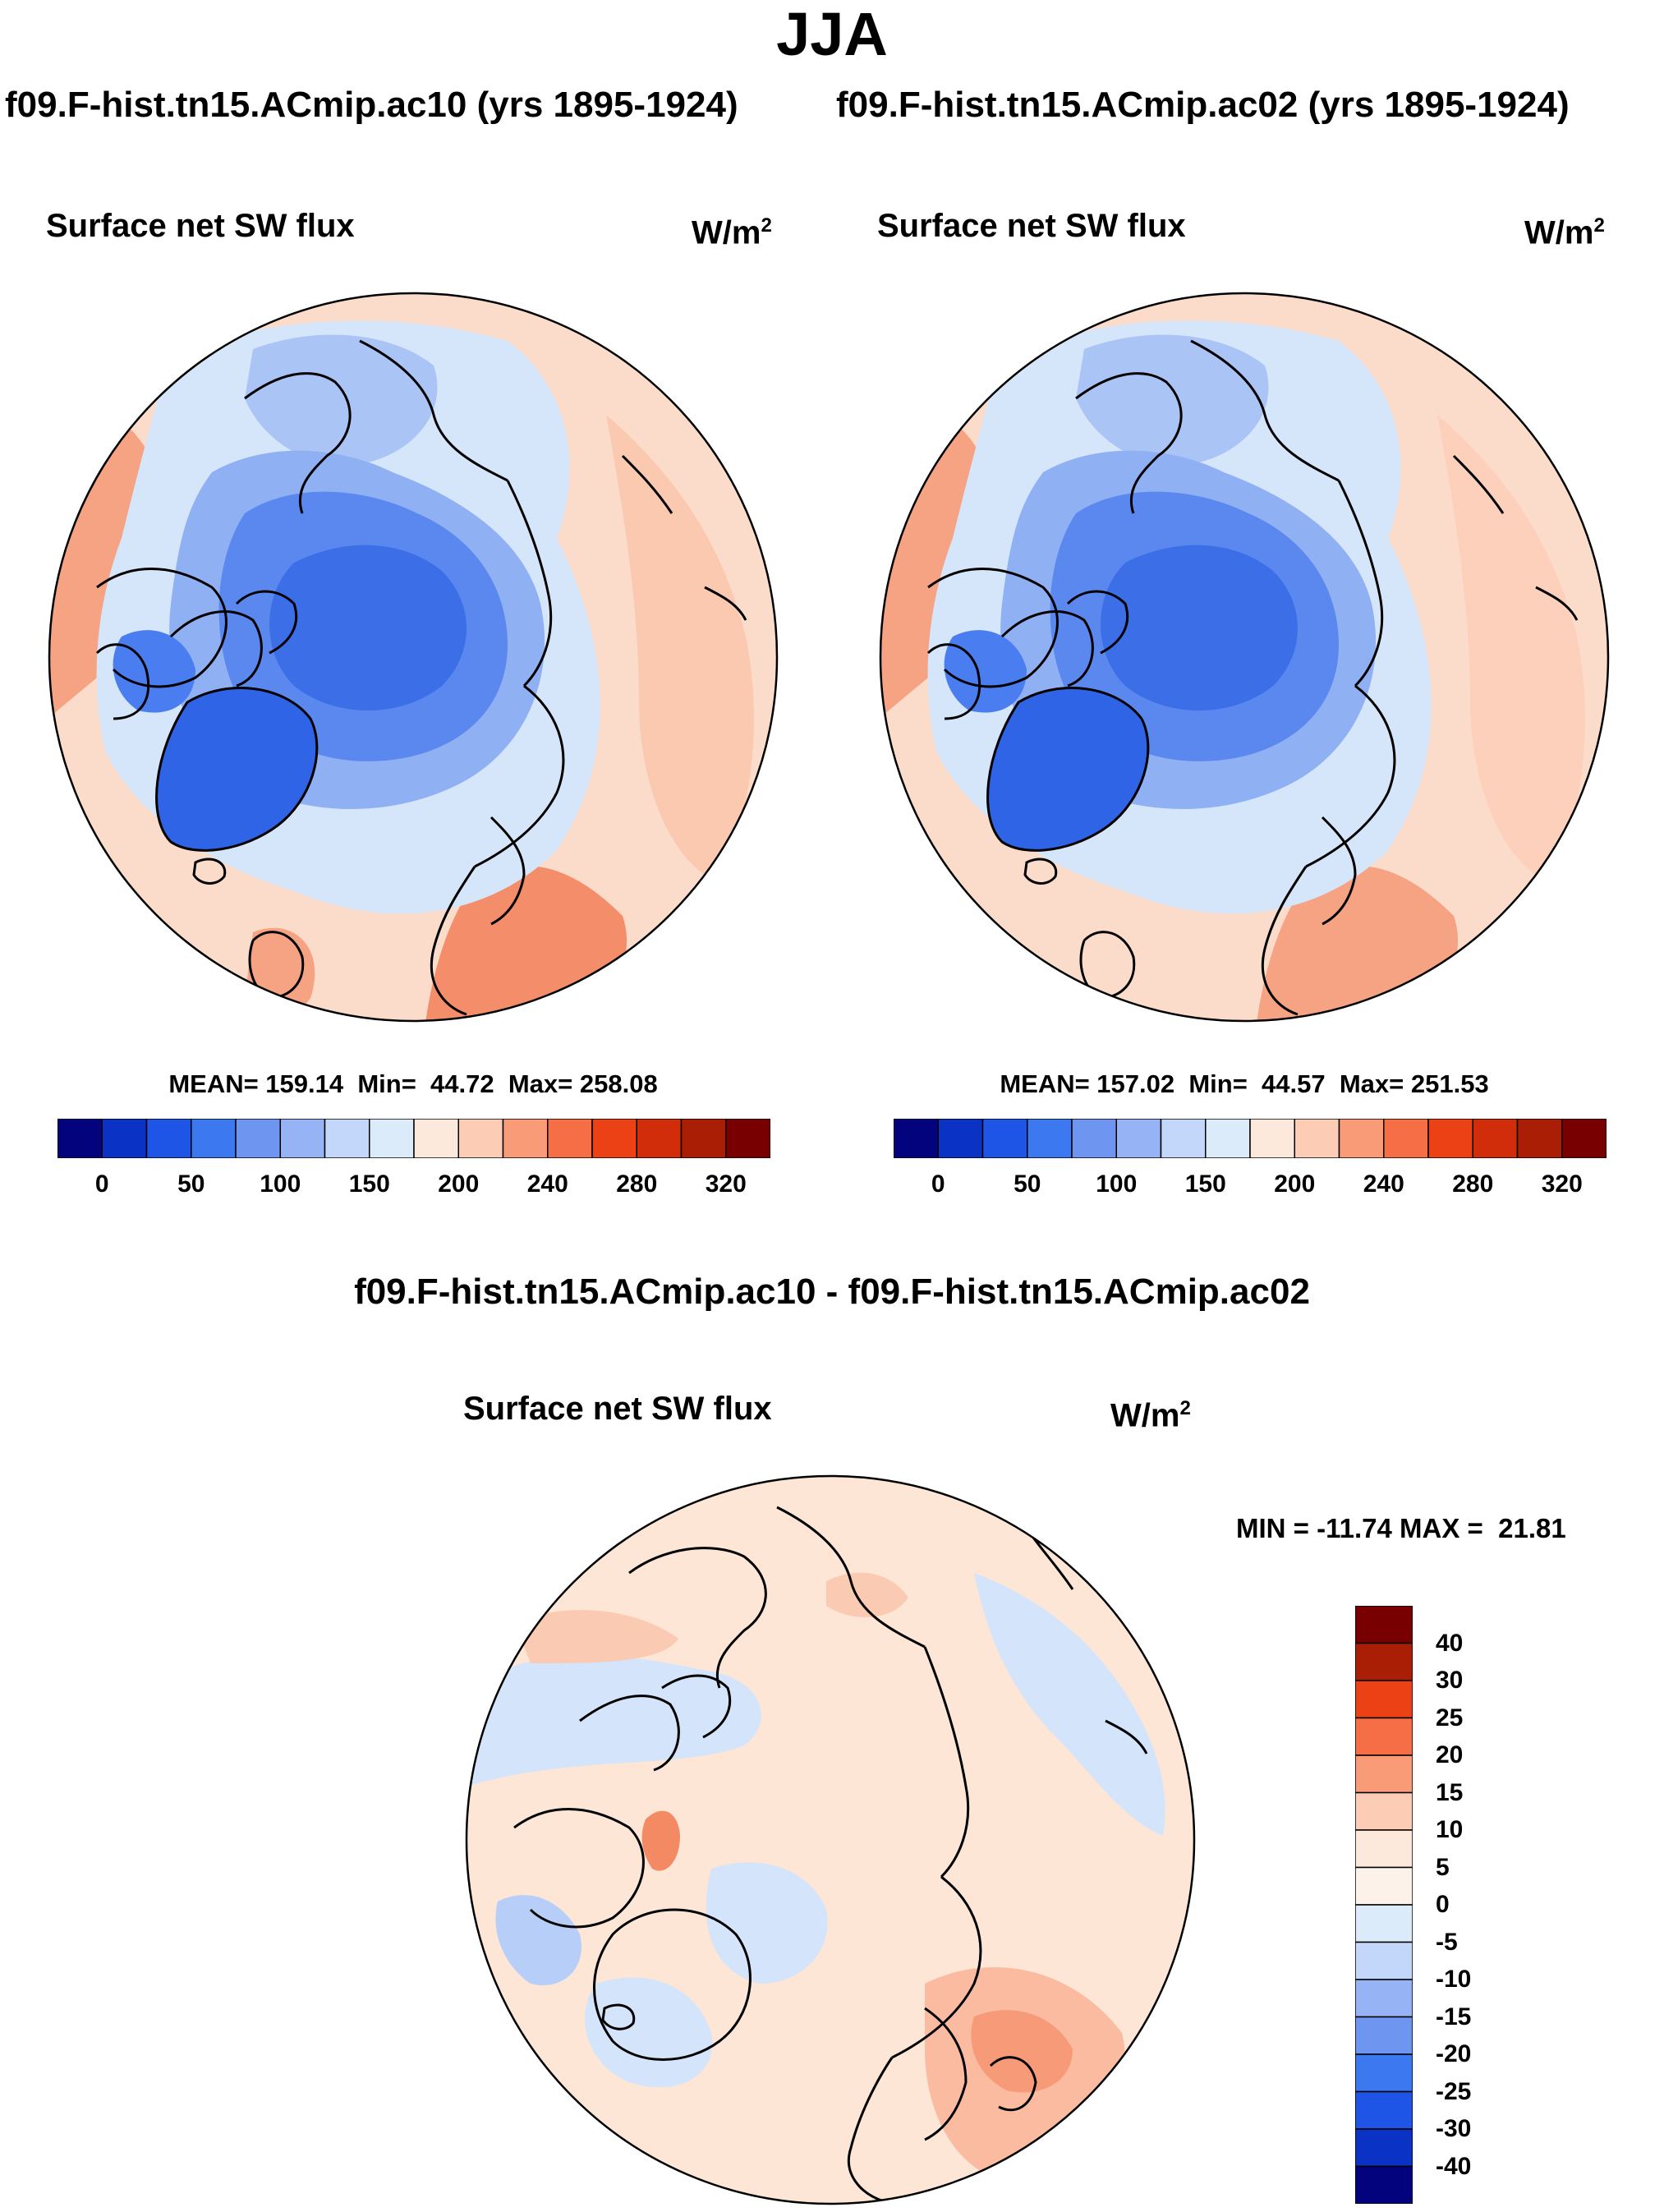 Image resolution: width=1664 pixels, height=2212 pixels. What do you see at coordinates (413, 1083) in the screenshot?
I see `left-stats: MEAN= 159.14 Min= 44.72 Max= 258.08` at bounding box center [413, 1083].